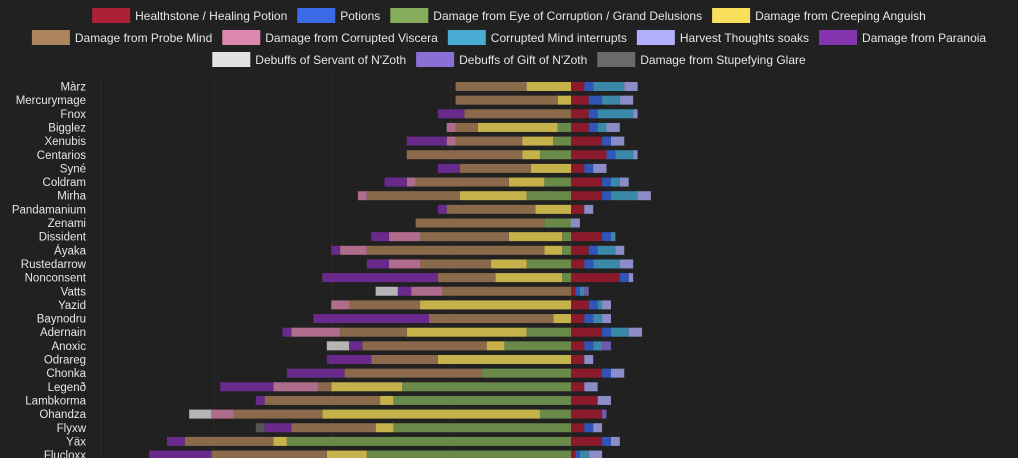  Describe the element at coordinates (409, 15) in the screenshot. I see `legend-swatch-damage-from-eye-of-corruption-grand-delusions` at that location.